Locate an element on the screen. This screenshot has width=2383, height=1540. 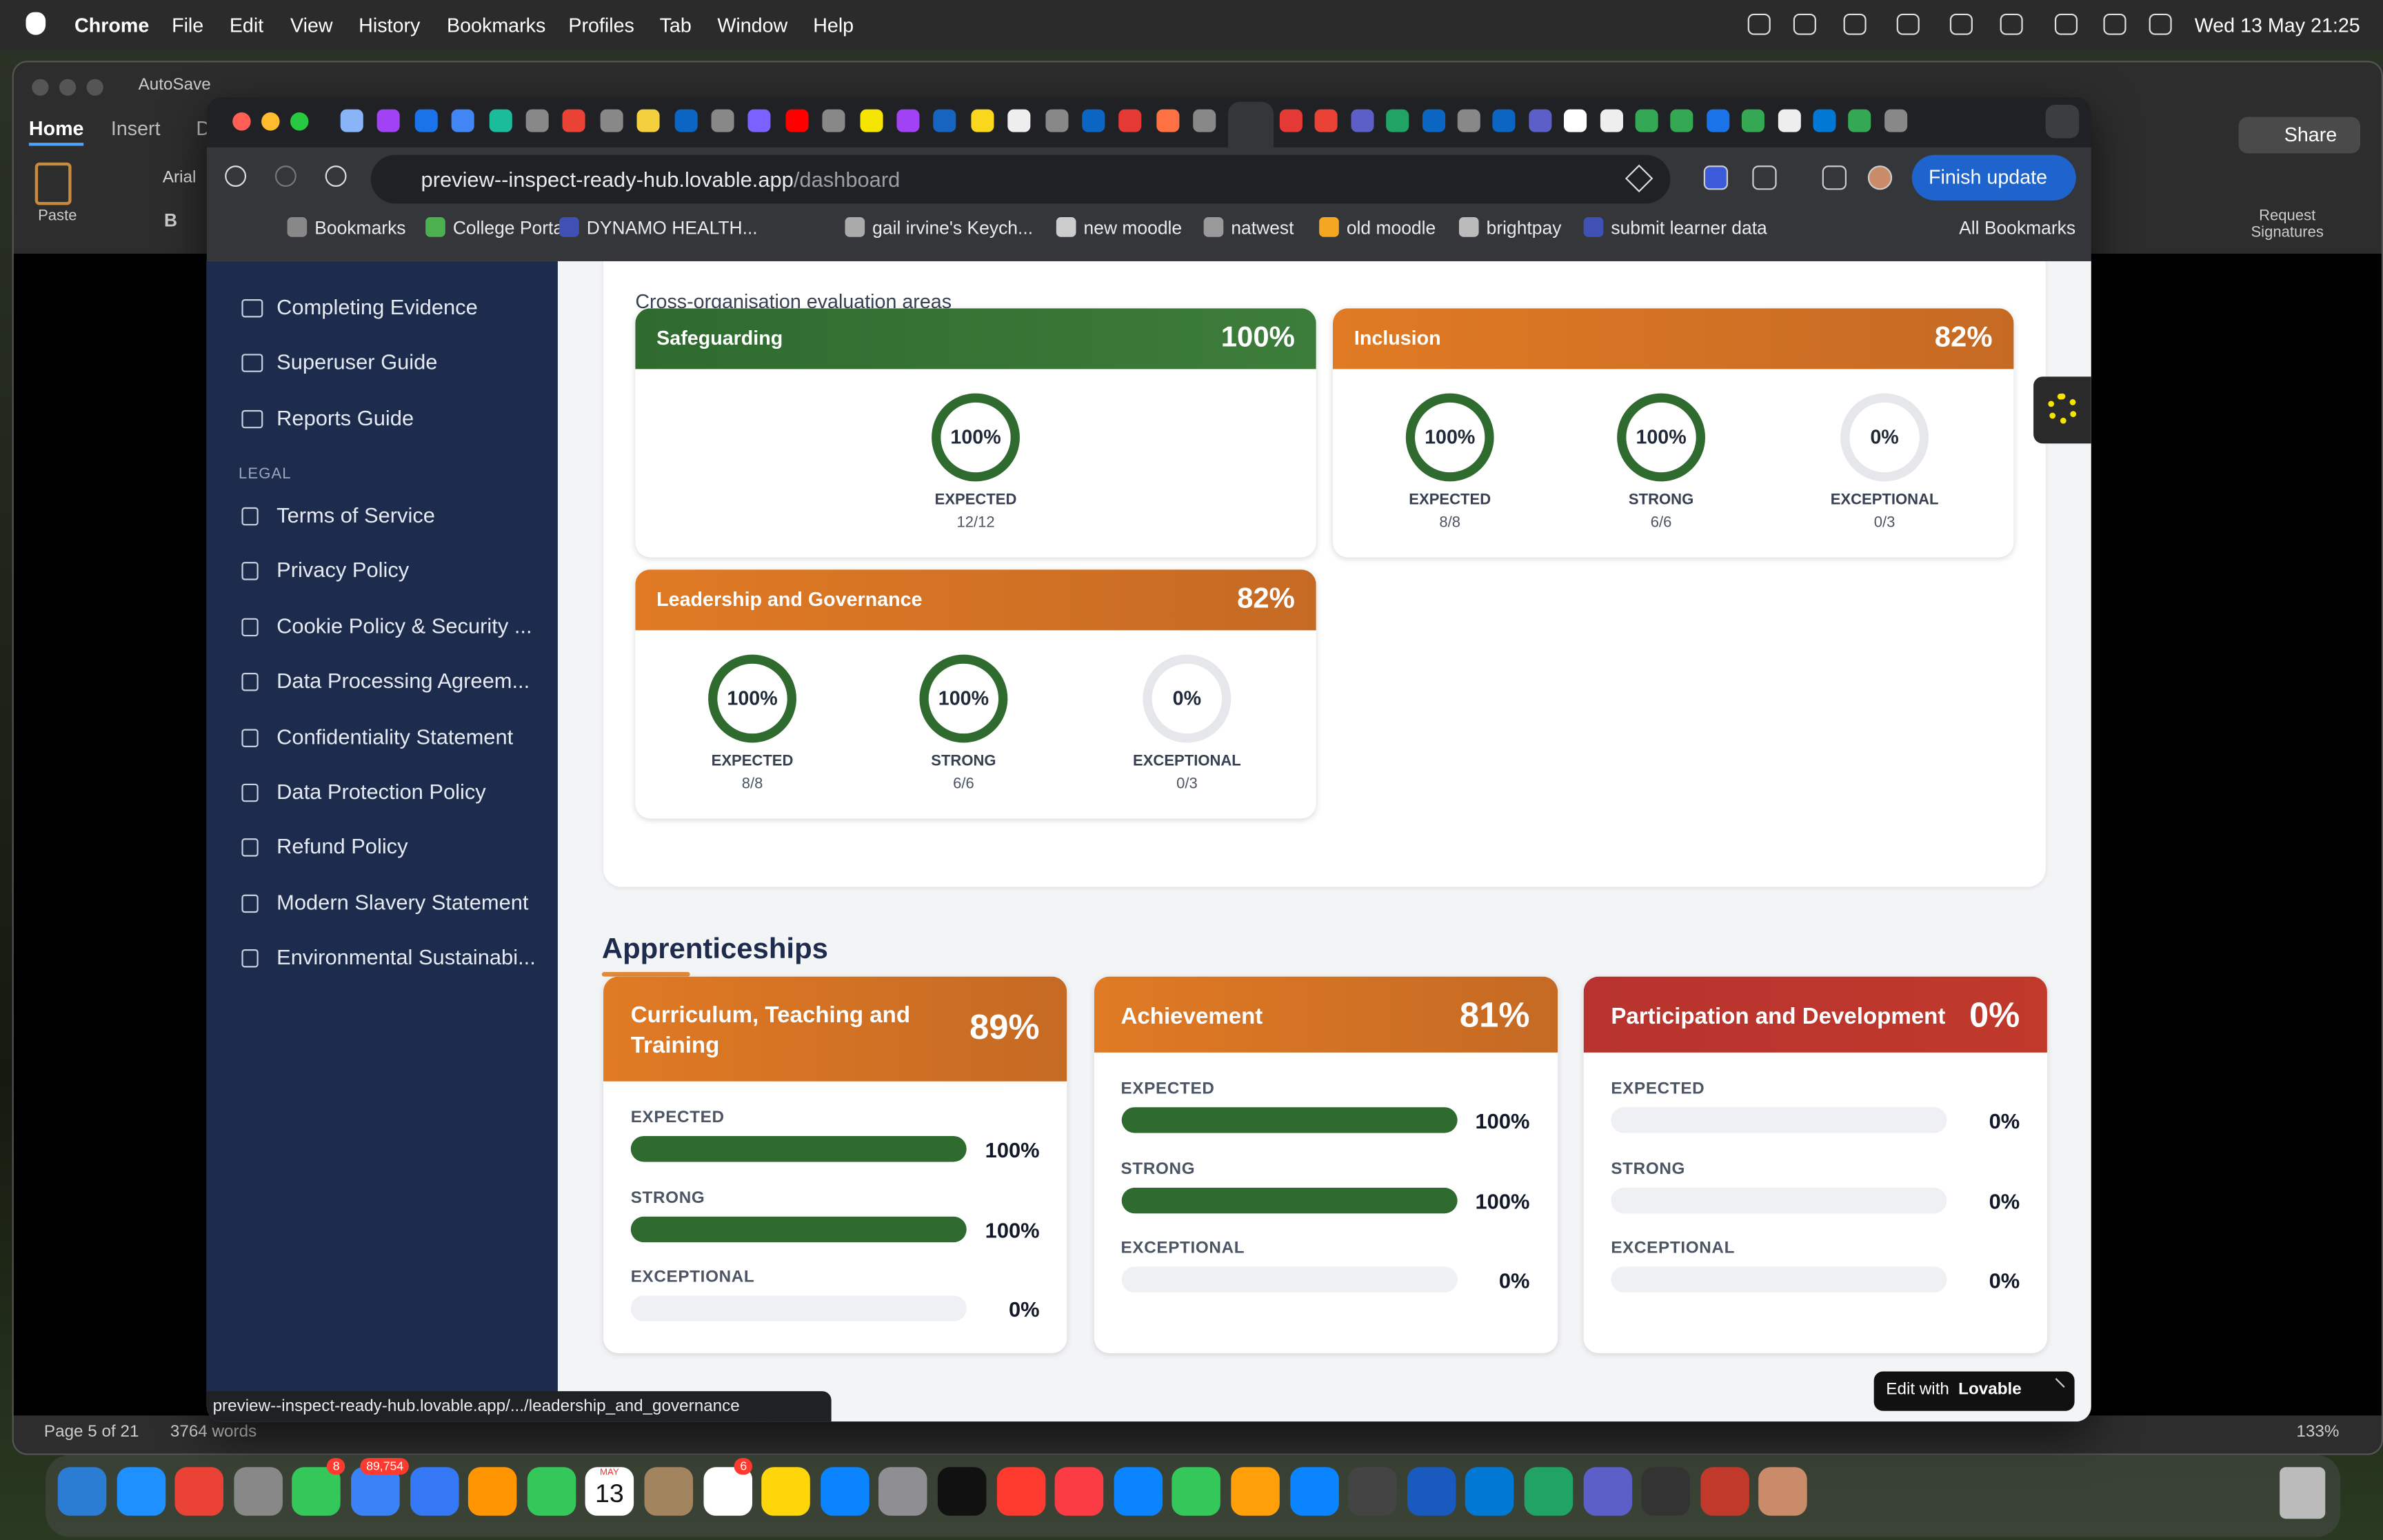
bookmark: submit learner data is located at coordinates (1689, 228).